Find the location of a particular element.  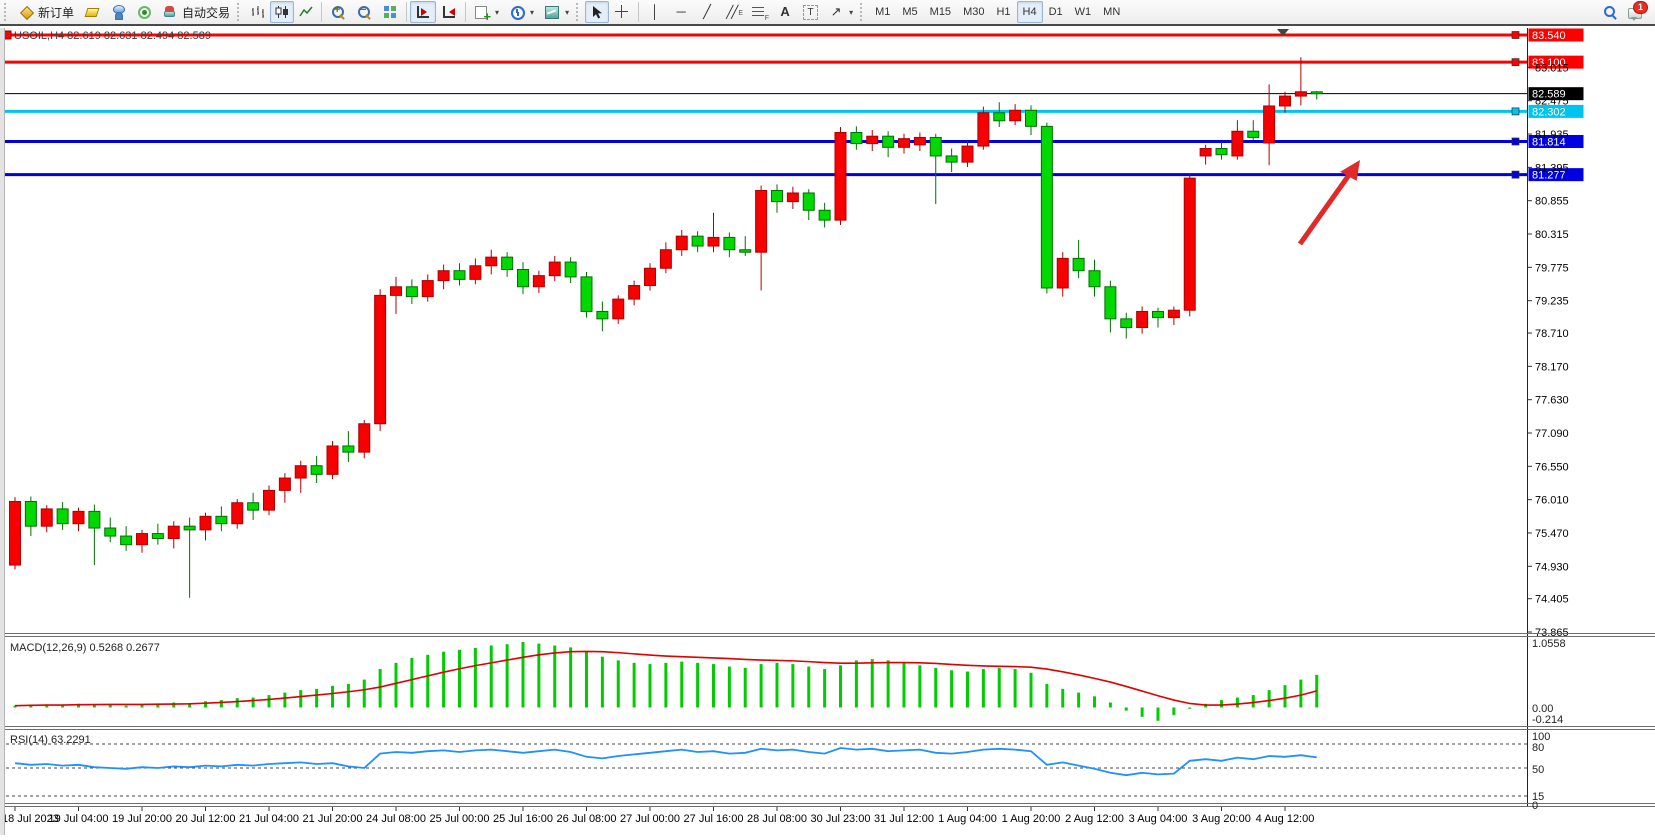

crosshair-icon is located at coordinates (622, 12).